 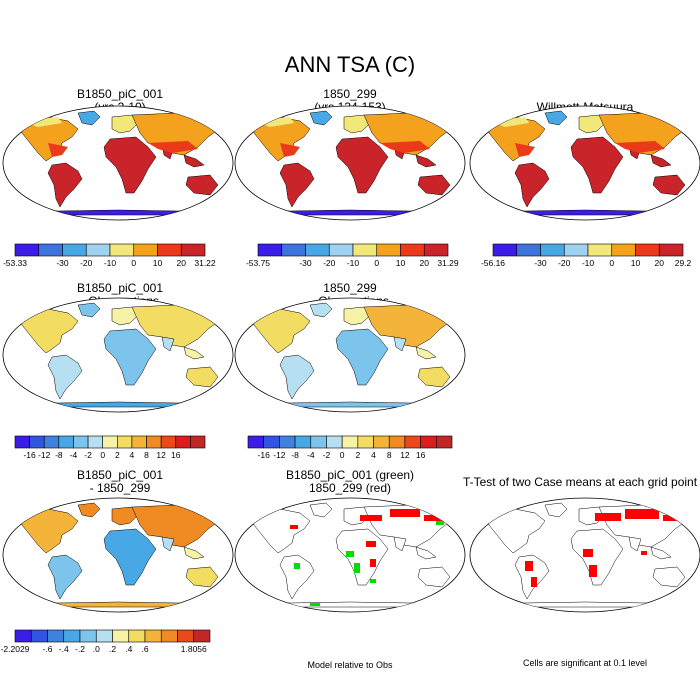 What do you see at coordinates (176, 455) in the screenshot?
I see `colorbar-4-label-11: 16` at bounding box center [176, 455].